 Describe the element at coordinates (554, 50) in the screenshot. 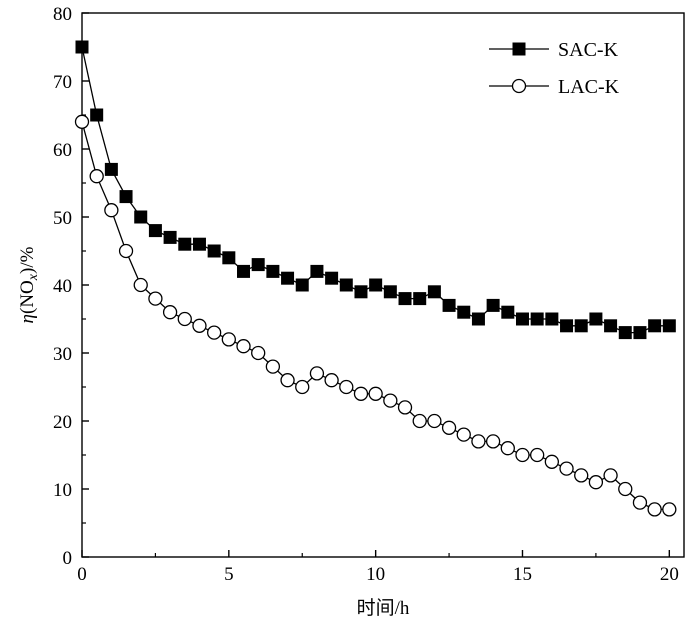

I see `legend-entry-sac-k: SAC-K` at that location.